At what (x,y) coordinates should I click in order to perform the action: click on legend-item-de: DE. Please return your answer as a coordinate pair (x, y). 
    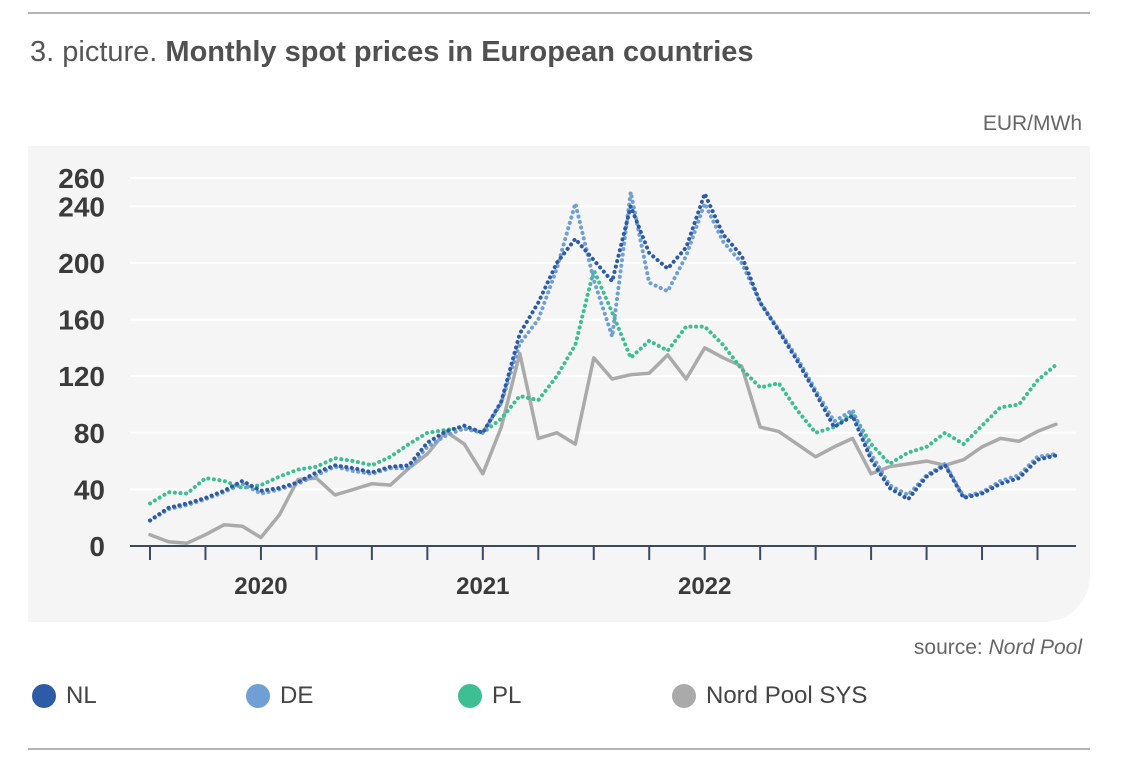
    Looking at the image, I should click on (279, 696).